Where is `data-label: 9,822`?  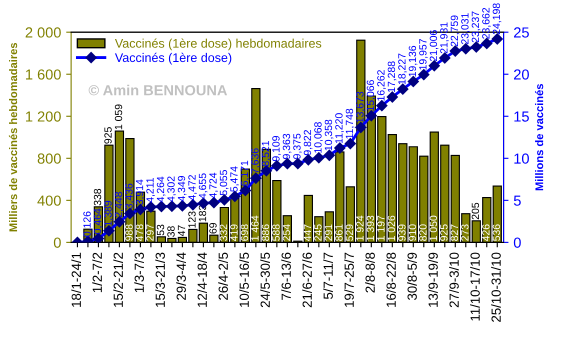
data-label: 9,822 is located at coordinates (308, 143).